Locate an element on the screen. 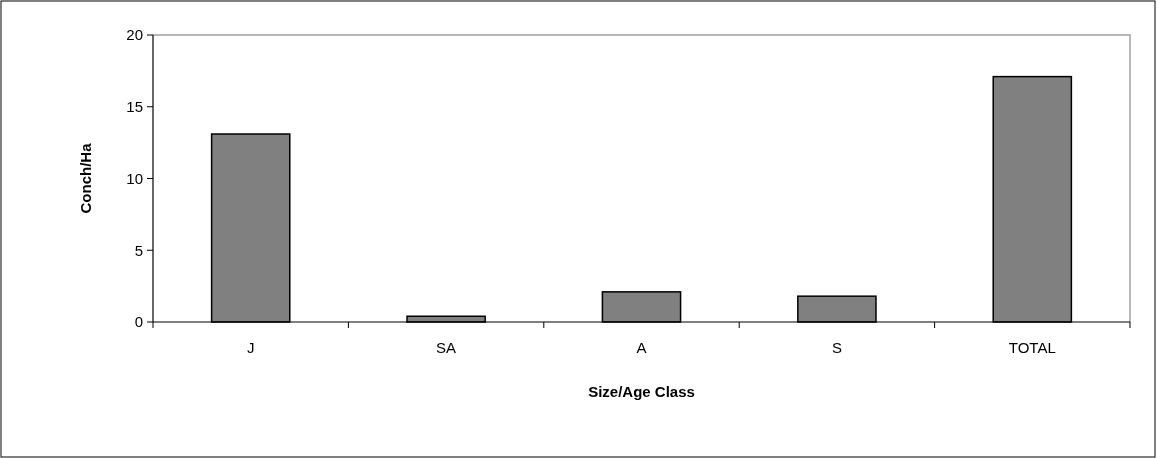  x-tick-label: SA is located at coordinates (446, 347).